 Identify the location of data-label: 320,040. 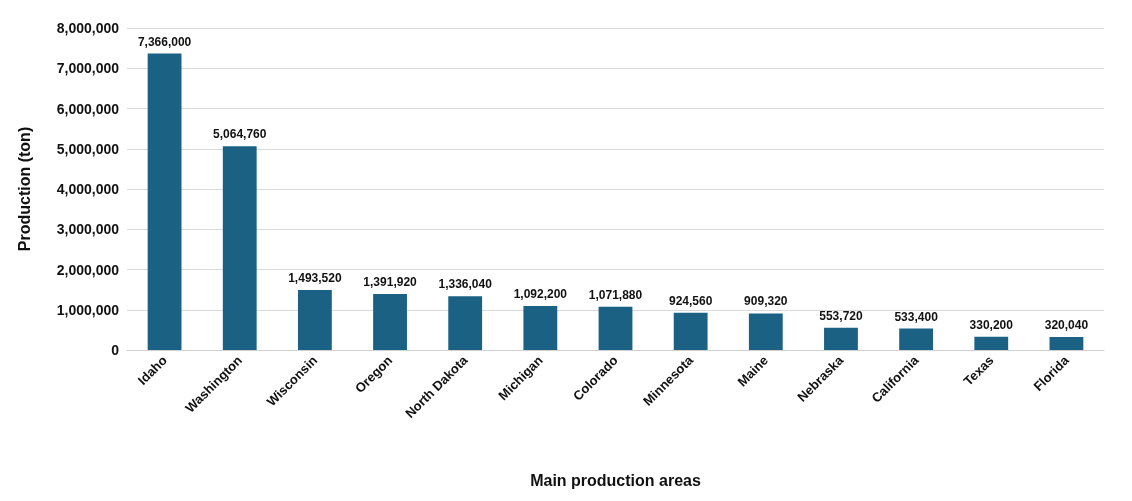
(1066, 325).